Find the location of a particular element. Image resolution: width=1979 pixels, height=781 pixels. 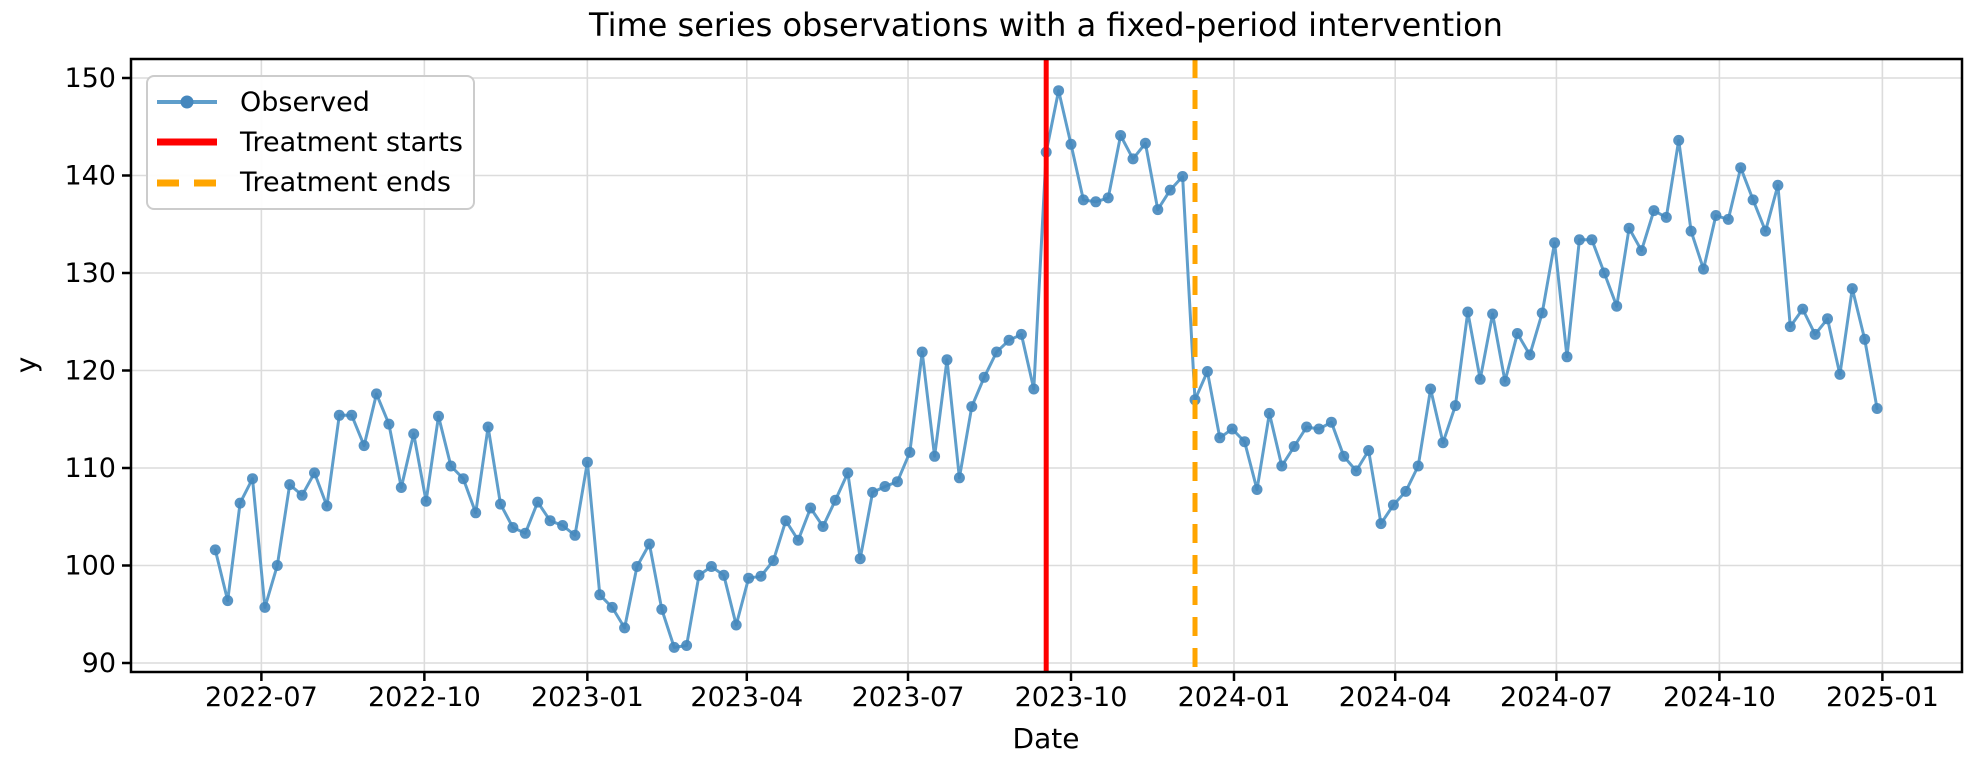

x-tick-label: 2022-07 is located at coordinates (261, 697).